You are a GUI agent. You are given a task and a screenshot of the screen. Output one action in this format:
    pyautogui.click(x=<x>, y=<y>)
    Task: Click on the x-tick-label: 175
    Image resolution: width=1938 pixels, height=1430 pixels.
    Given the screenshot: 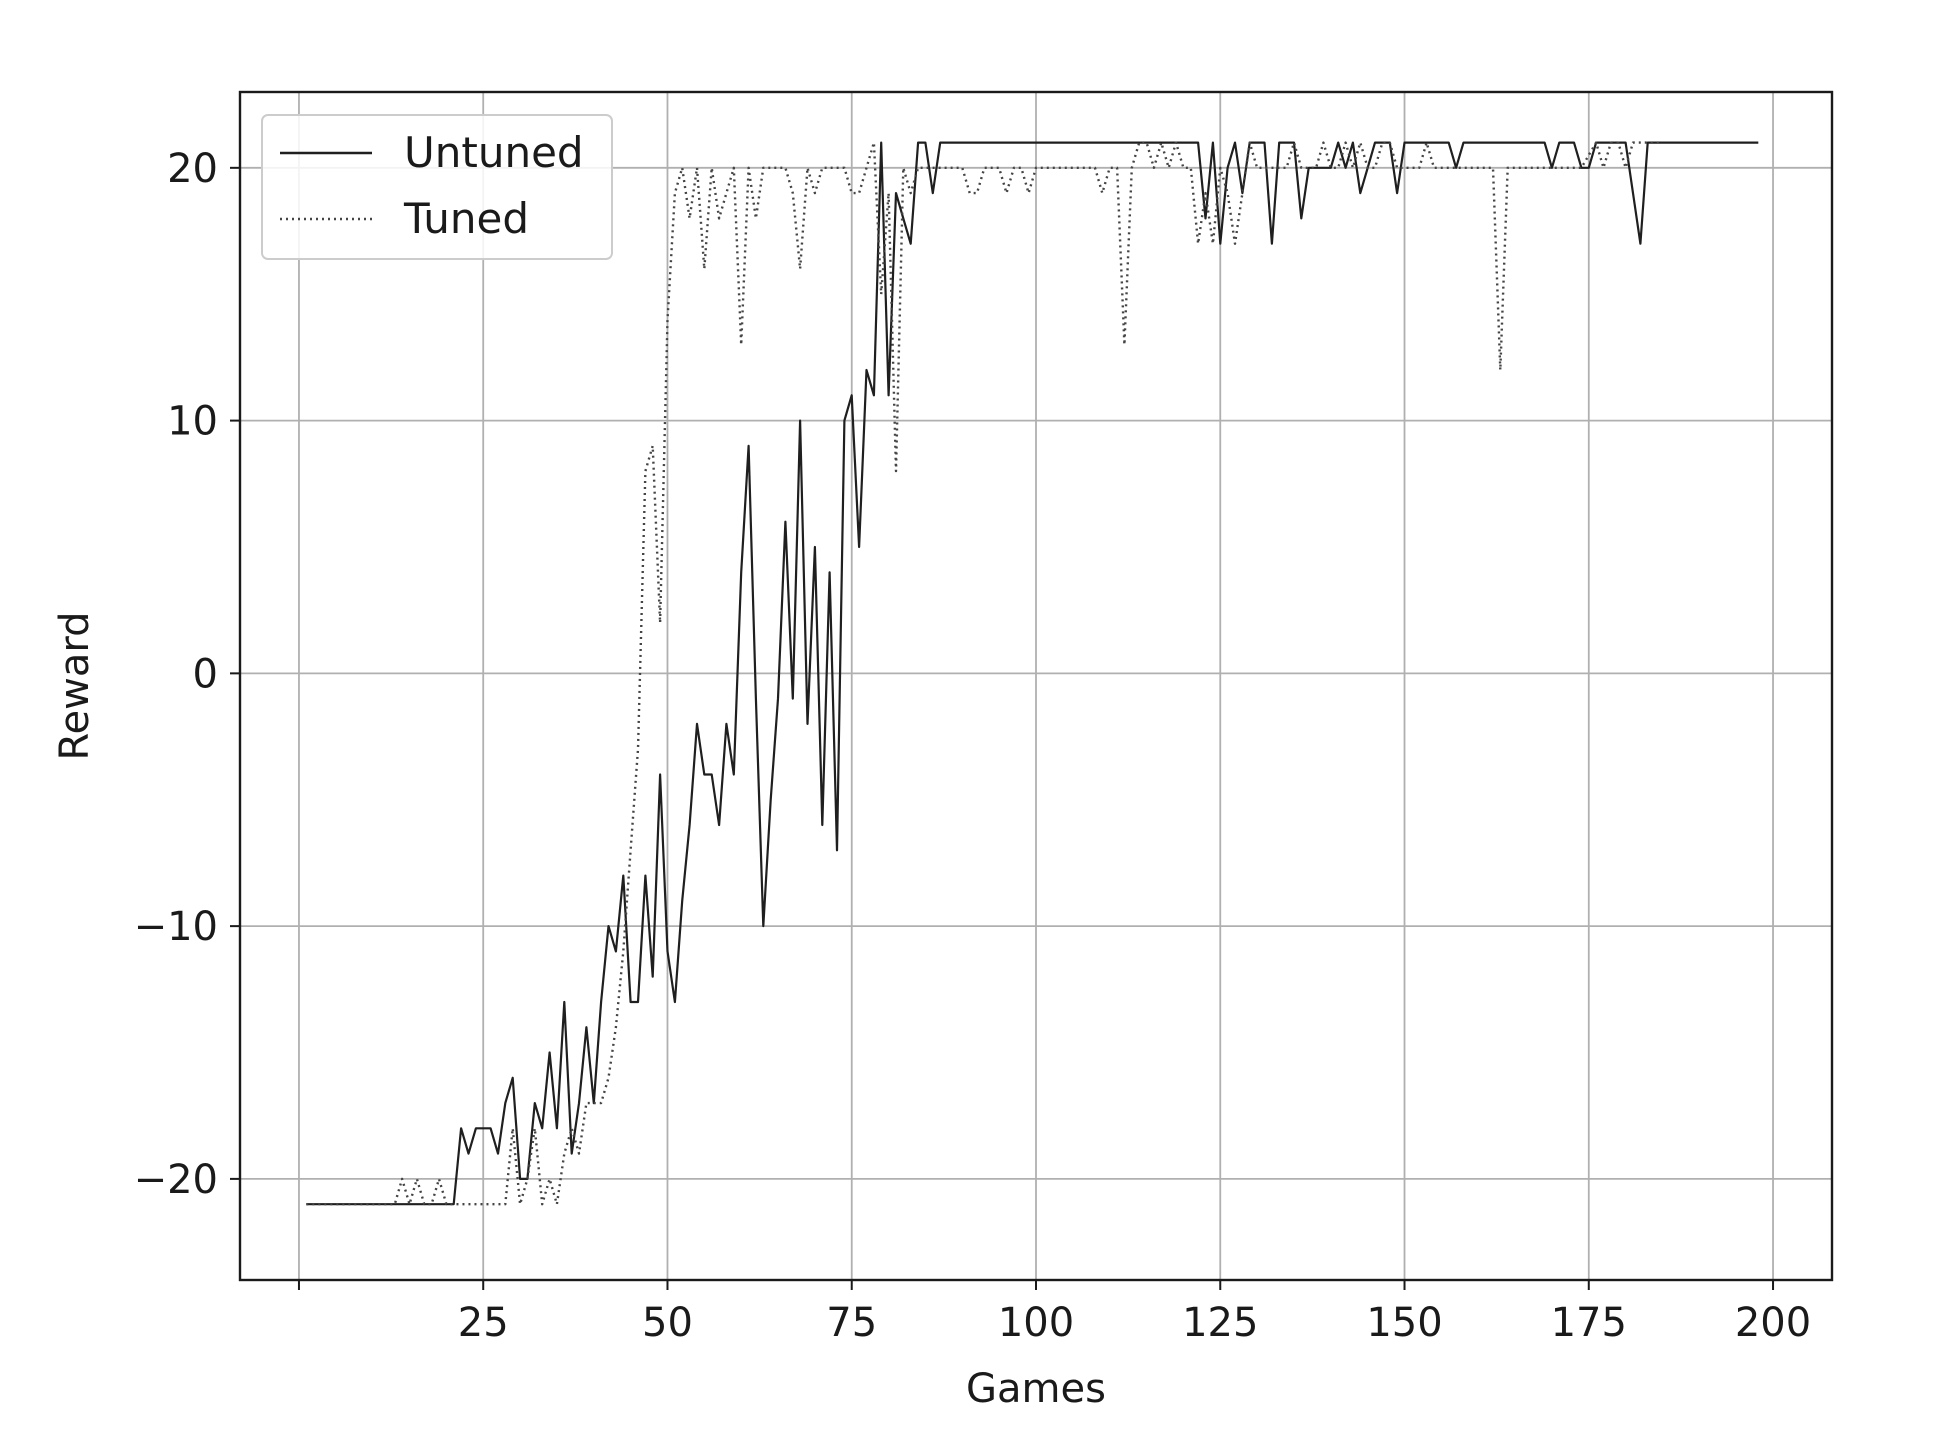 What is the action you would take?
    pyautogui.click(x=1589, y=1323)
    